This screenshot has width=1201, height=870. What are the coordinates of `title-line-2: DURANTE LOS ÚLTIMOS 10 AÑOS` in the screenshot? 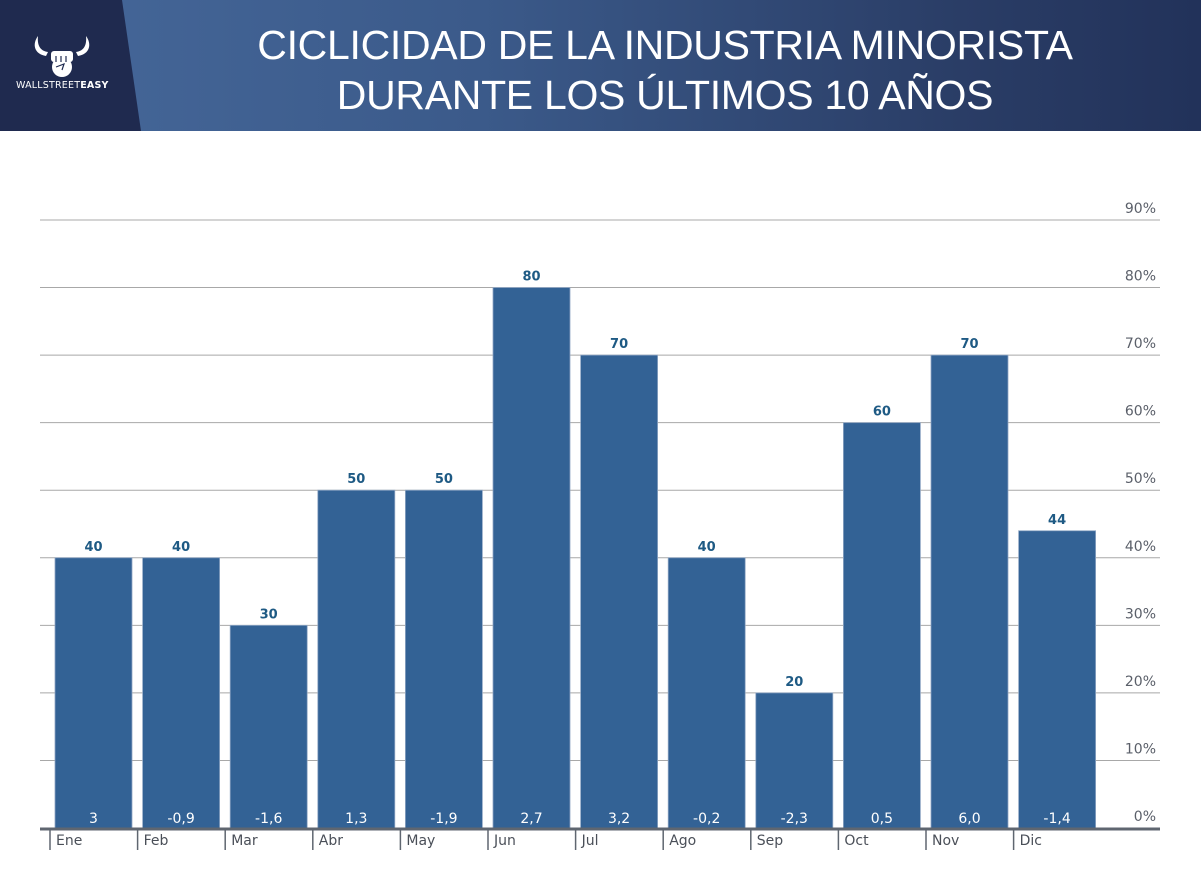 It's located at (665, 95).